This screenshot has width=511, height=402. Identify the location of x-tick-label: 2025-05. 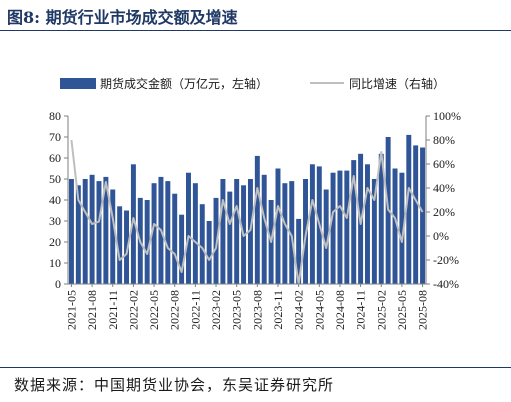
(402, 310).